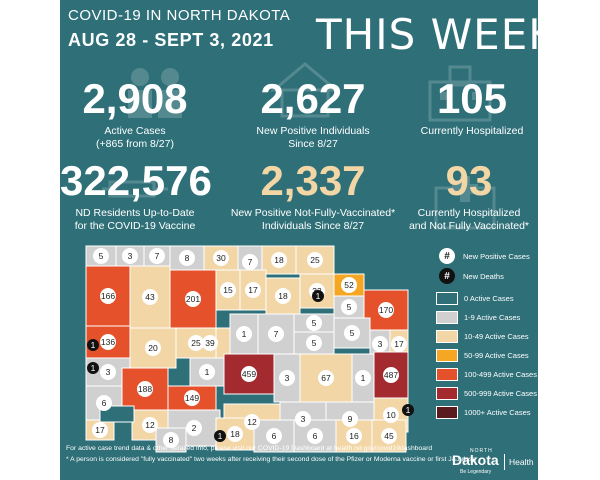  I want to click on legend-item: 50-99 Active Cases, so click(482, 355).